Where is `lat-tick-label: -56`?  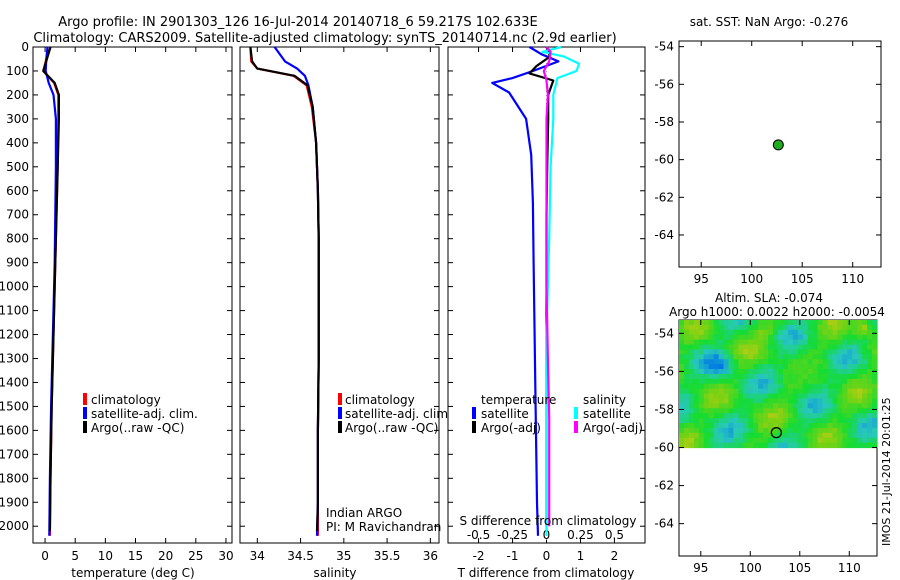 lat-tick-label: -56 is located at coordinates (664, 84).